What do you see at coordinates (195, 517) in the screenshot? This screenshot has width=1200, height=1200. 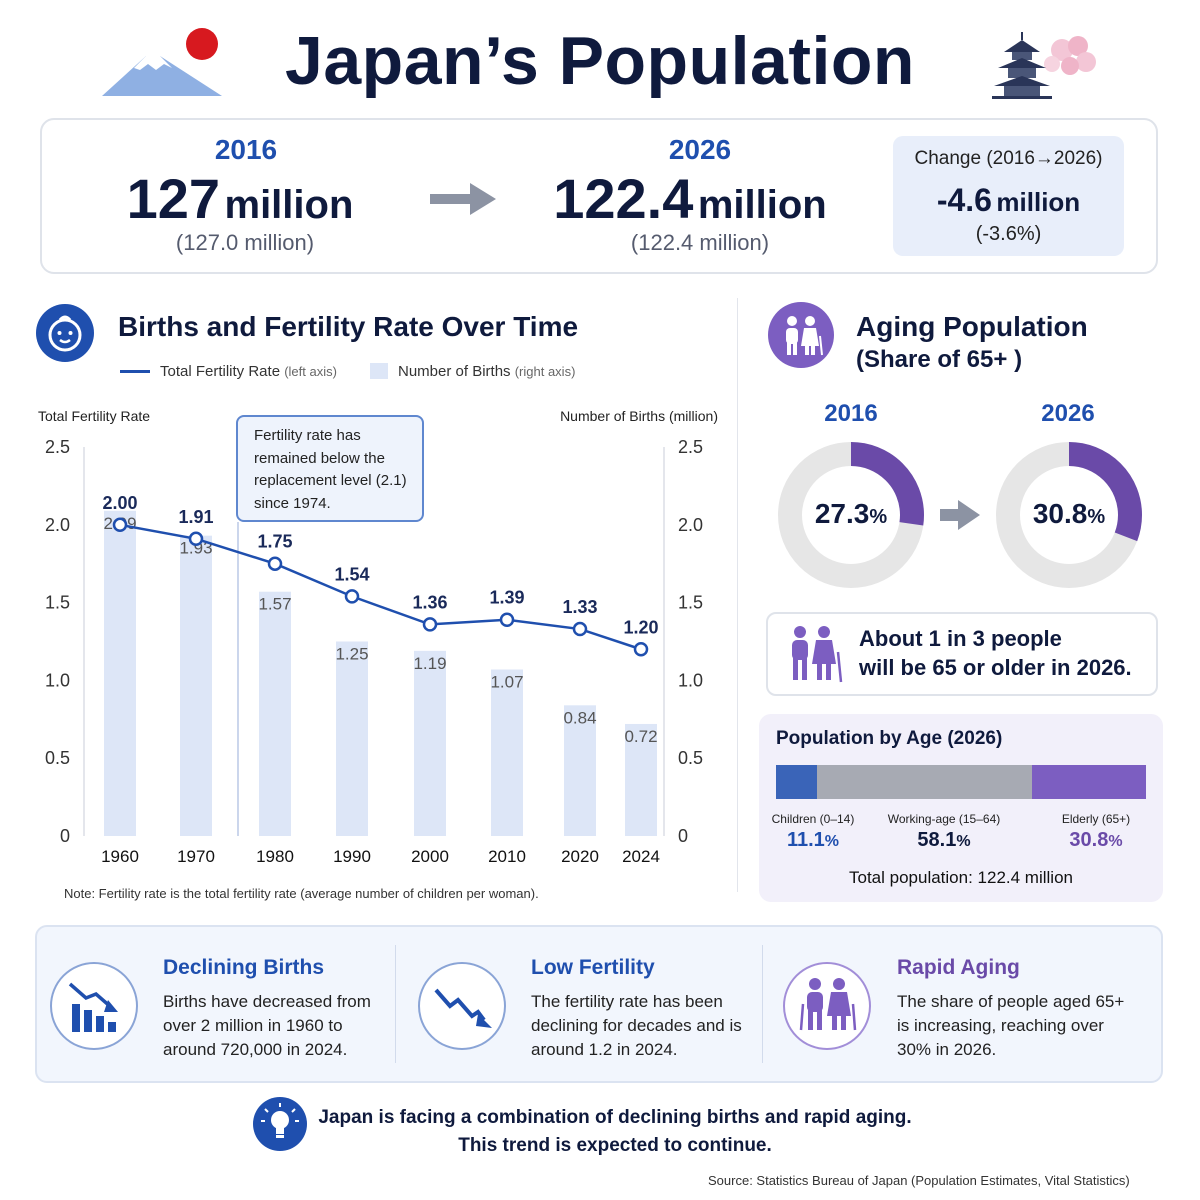 I see `fertility-rate-label: 1.91` at bounding box center [195, 517].